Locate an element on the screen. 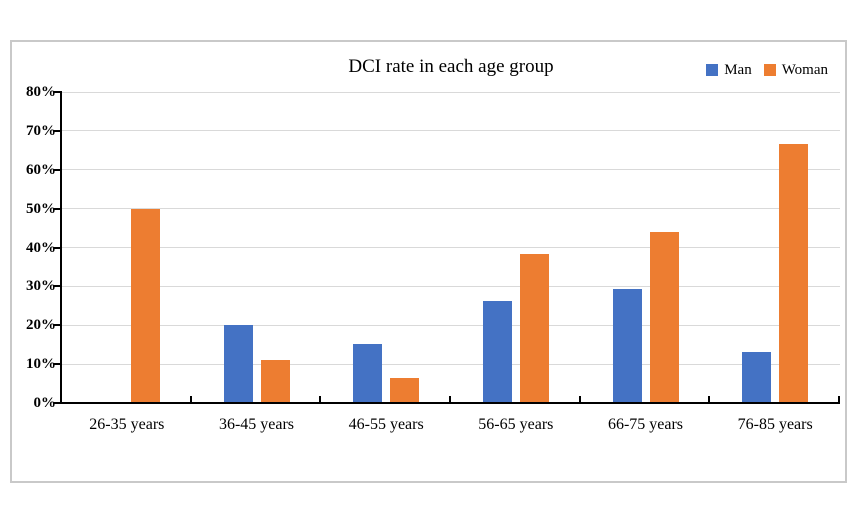 The width and height of the screenshot is (866, 516). y-axis-tick-label: 40% is located at coordinates (41, 247).